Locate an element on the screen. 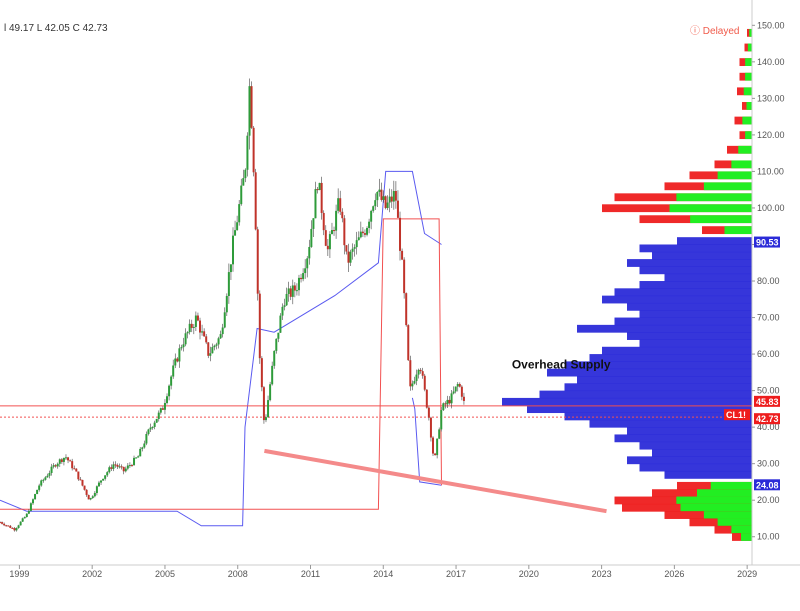 The image size is (800, 611). price-tag-label: CL1! is located at coordinates (736, 415).